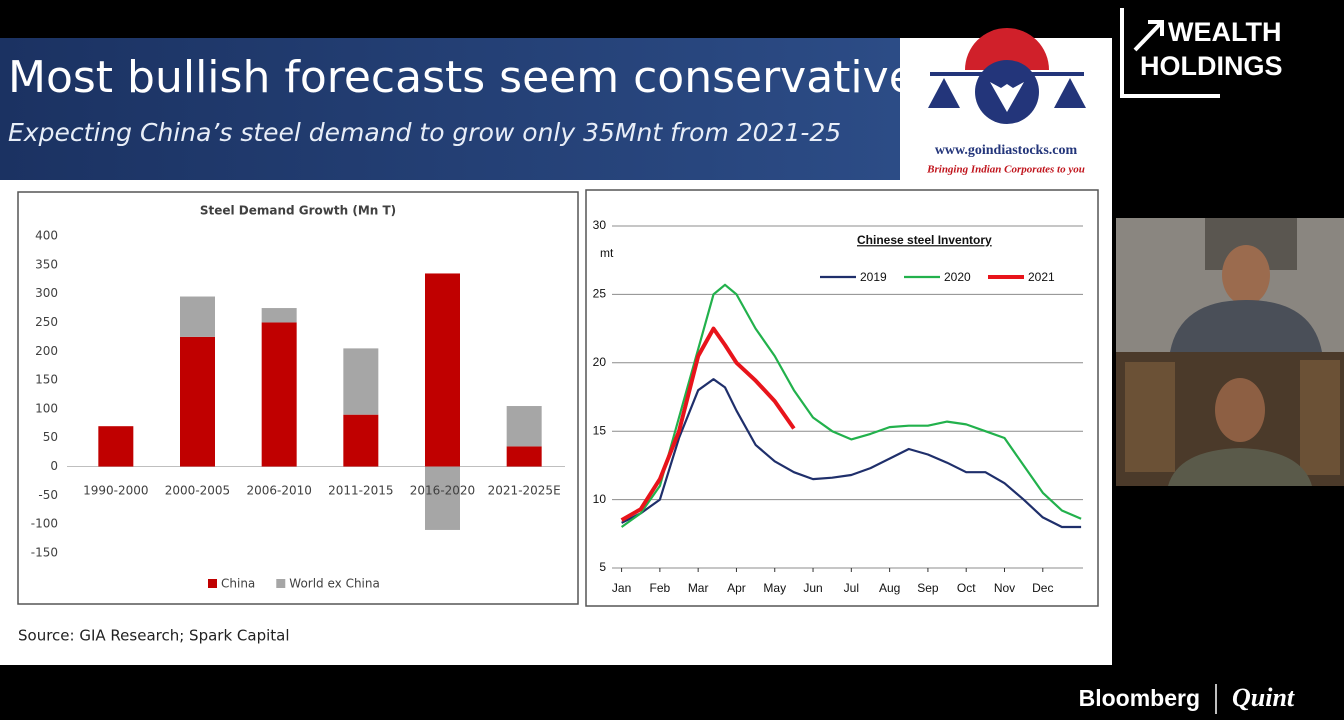 This screenshot has height=720, width=1344. What do you see at coordinates (889, 588) in the screenshot?
I see `x-tick-label: Aug` at bounding box center [889, 588].